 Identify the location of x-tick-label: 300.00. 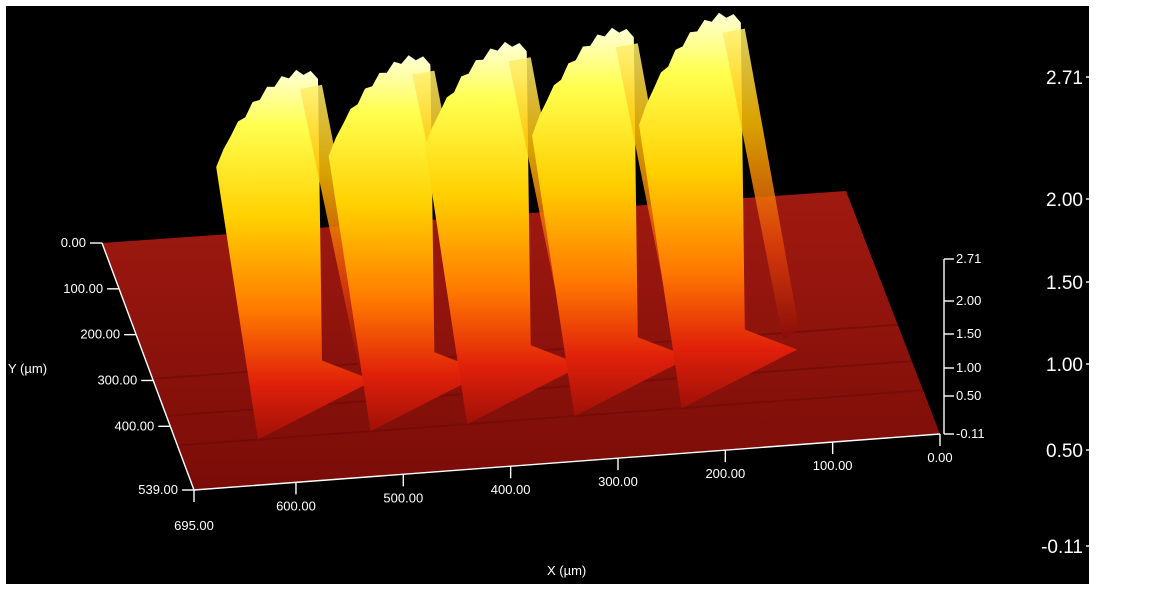
(618, 481).